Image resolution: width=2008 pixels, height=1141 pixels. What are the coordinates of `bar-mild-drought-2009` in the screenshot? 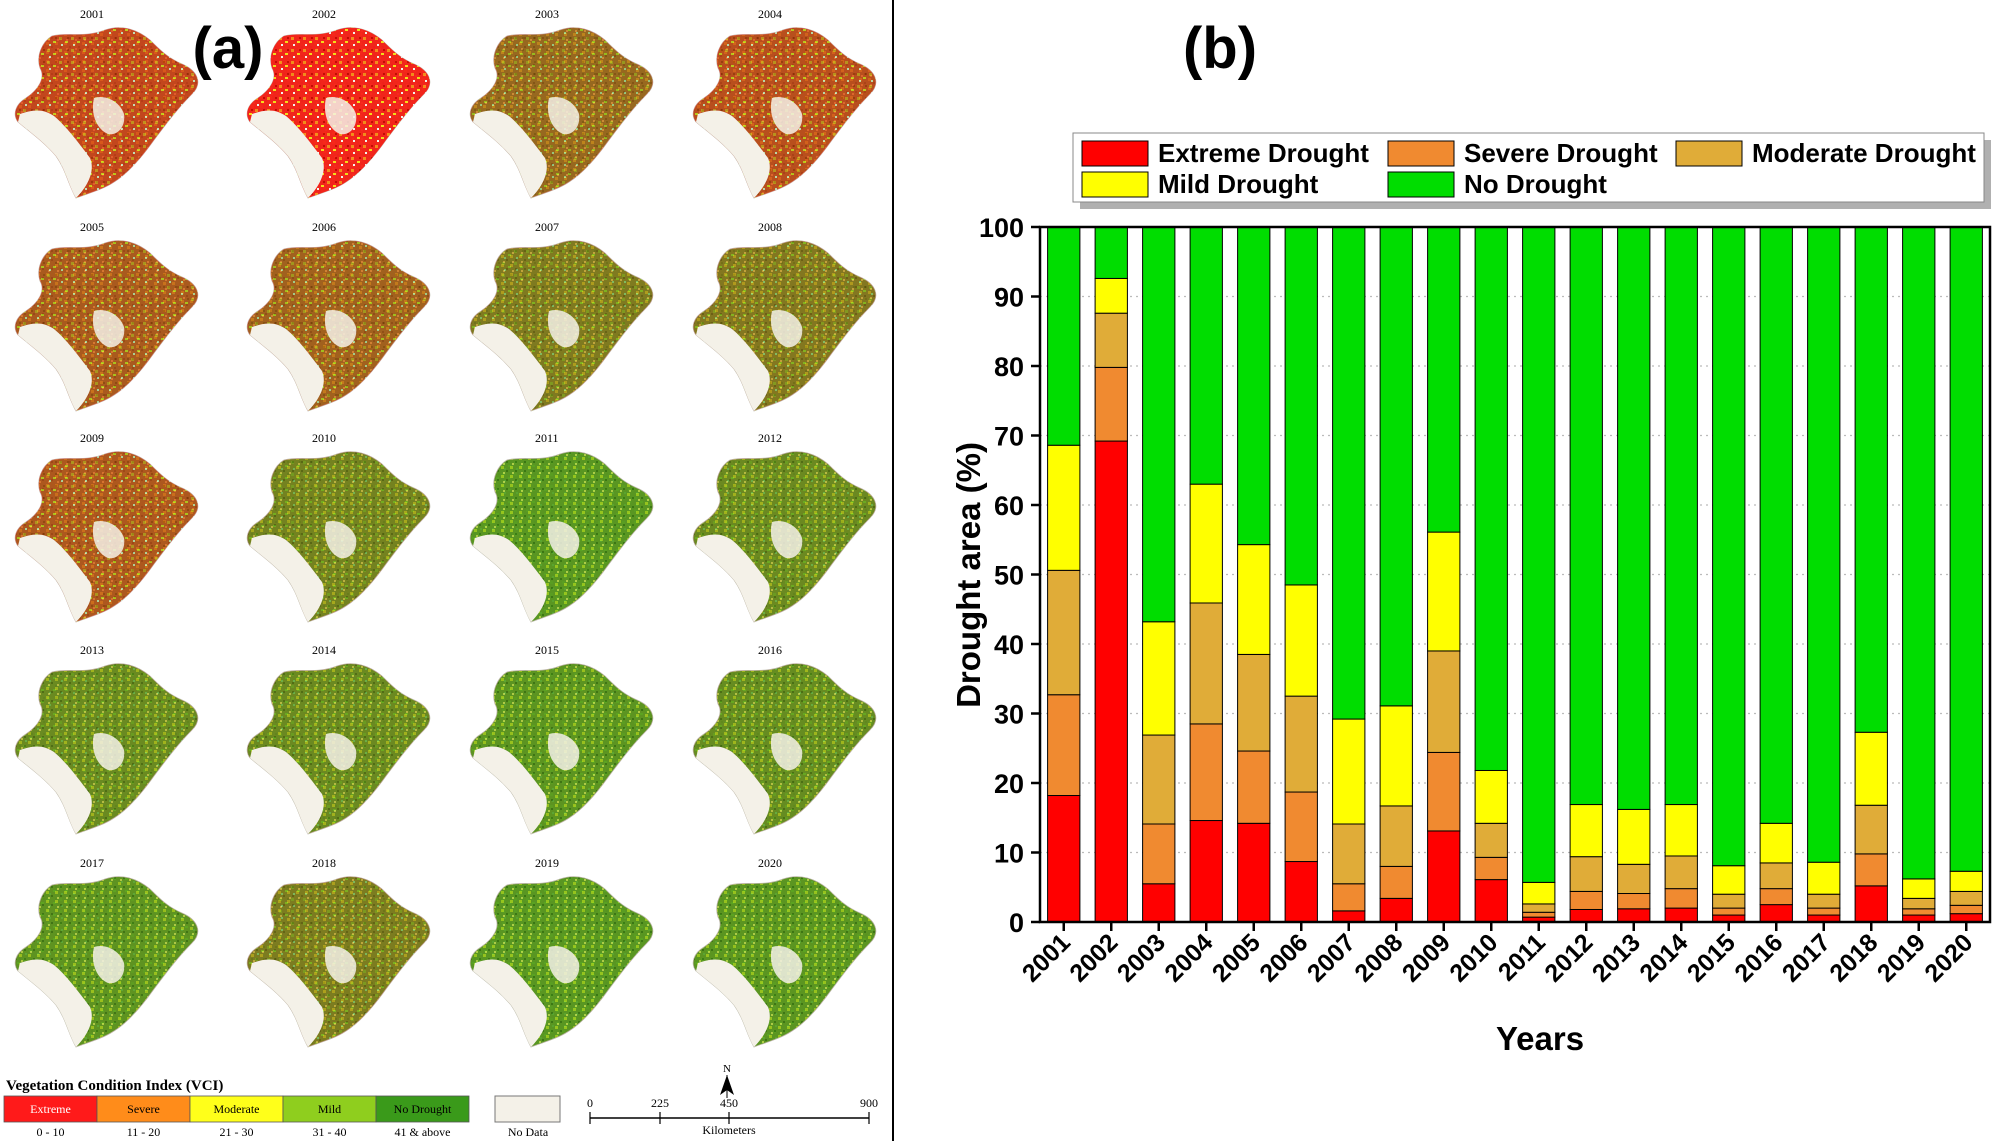 It's located at (1444, 591).